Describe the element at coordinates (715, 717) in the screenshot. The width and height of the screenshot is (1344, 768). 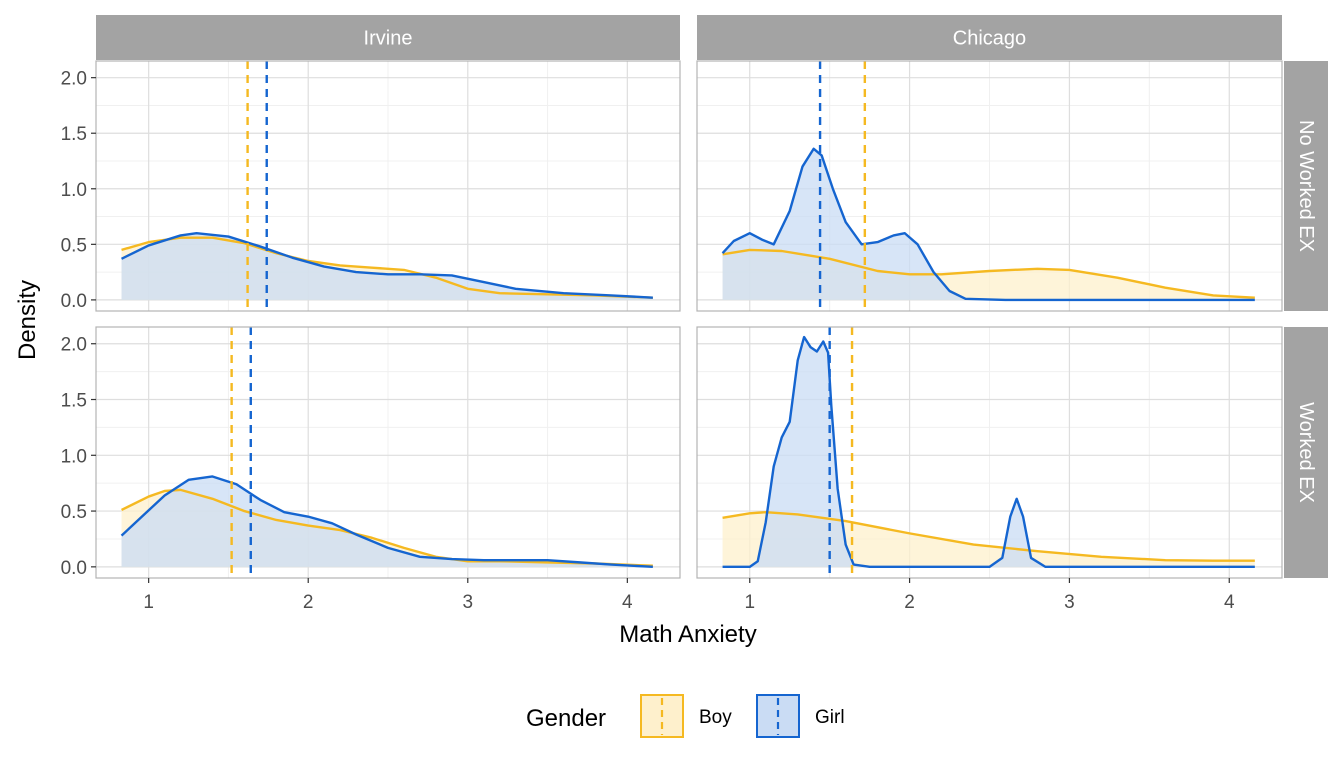
I see `legend-label-boy: Boy` at that location.